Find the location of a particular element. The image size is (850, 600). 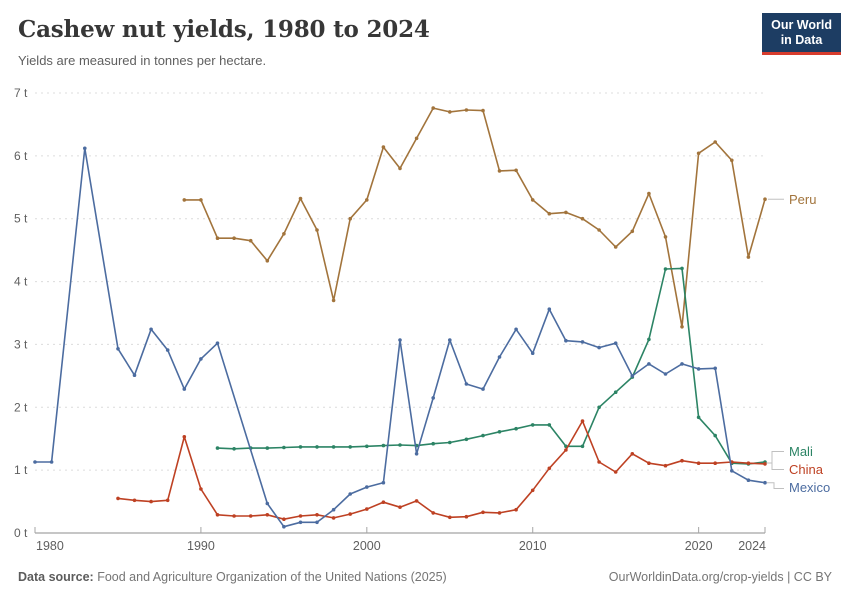

x-tick-label: 2010 is located at coordinates (533, 546).